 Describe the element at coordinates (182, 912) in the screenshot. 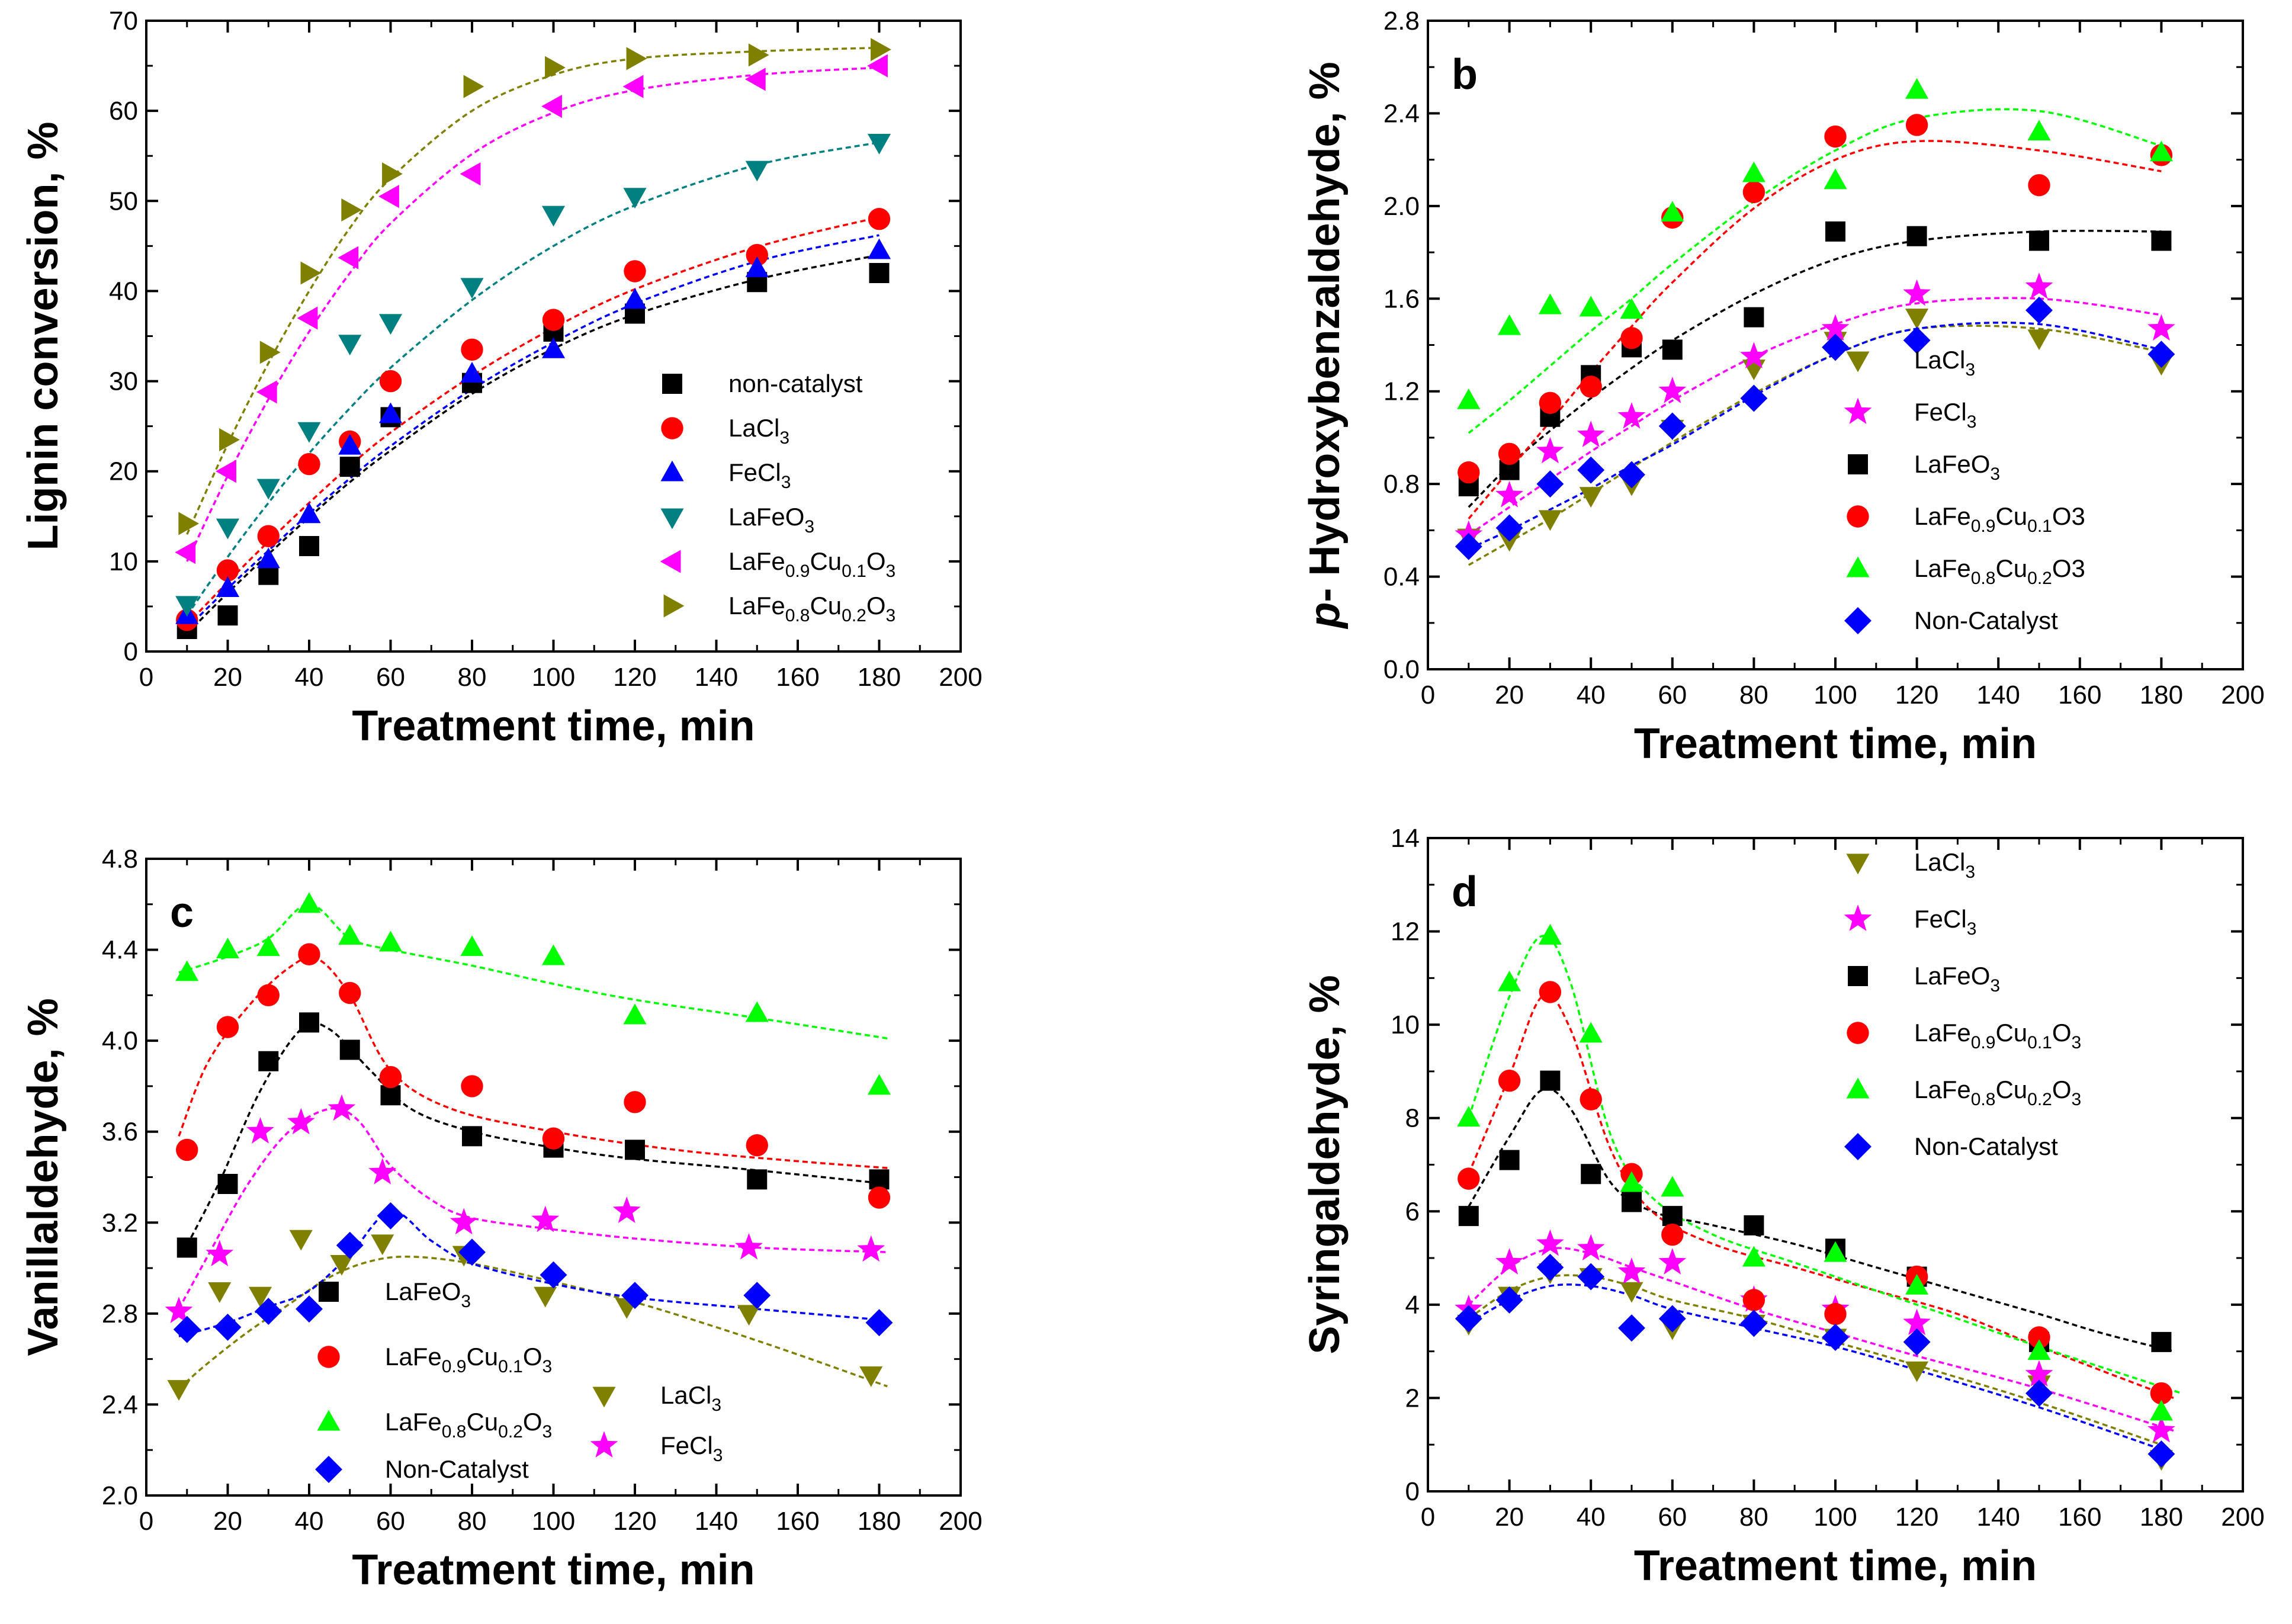

I see `panel-label: c` at that location.